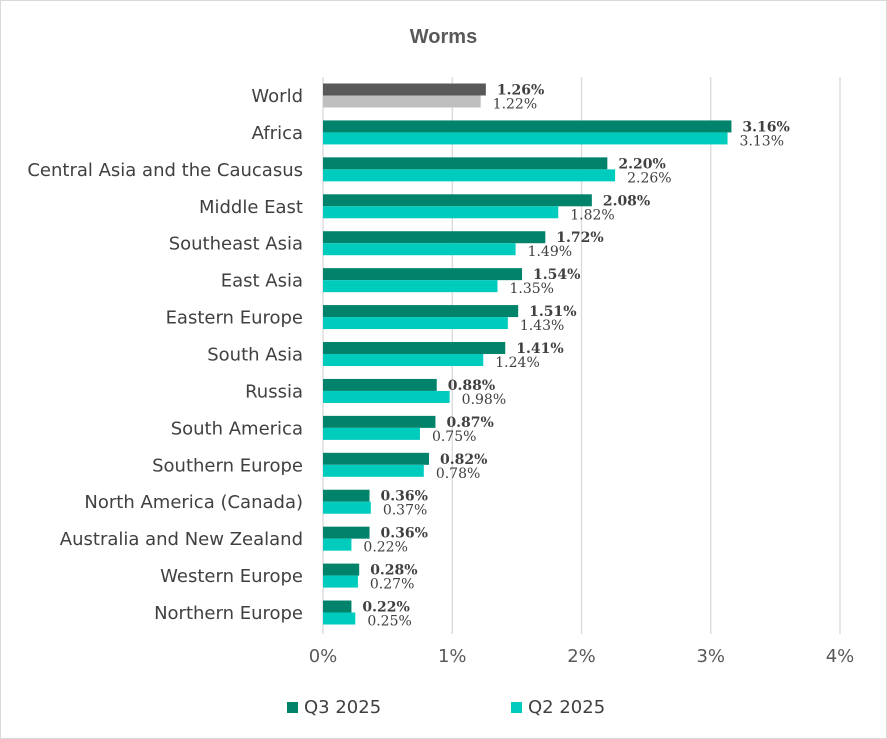  I want to click on data-label-q3-north-america-canada: 0.36%, so click(404, 497).